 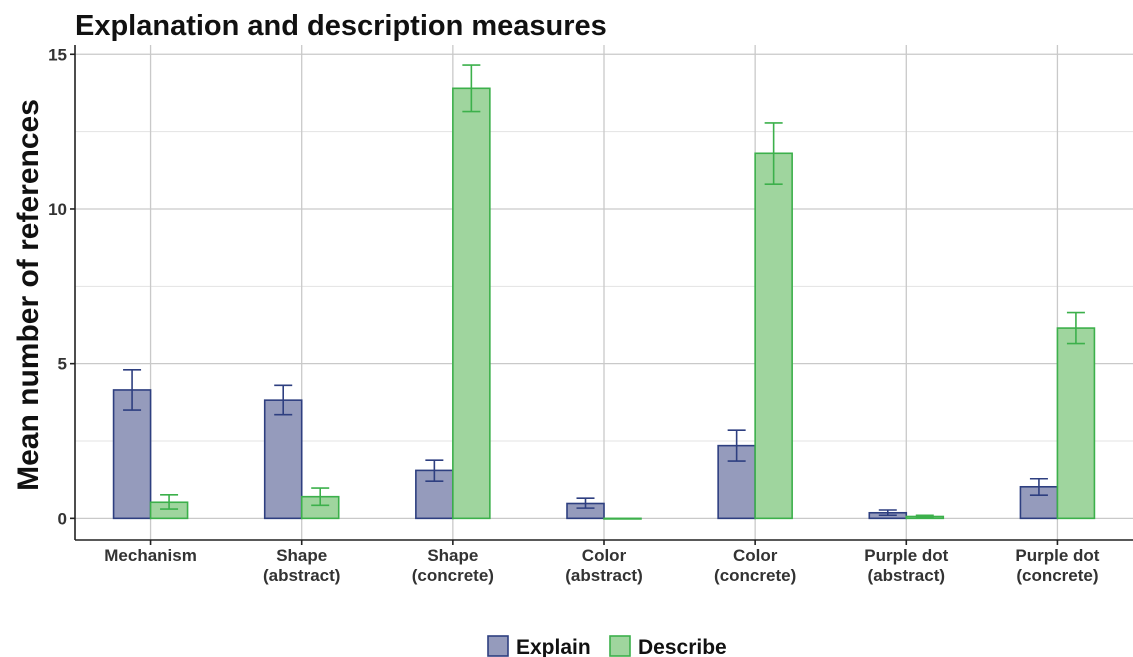 What do you see at coordinates (62, 364) in the screenshot?
I see `y-tick-label: 5` at bounding box center [62, 364].